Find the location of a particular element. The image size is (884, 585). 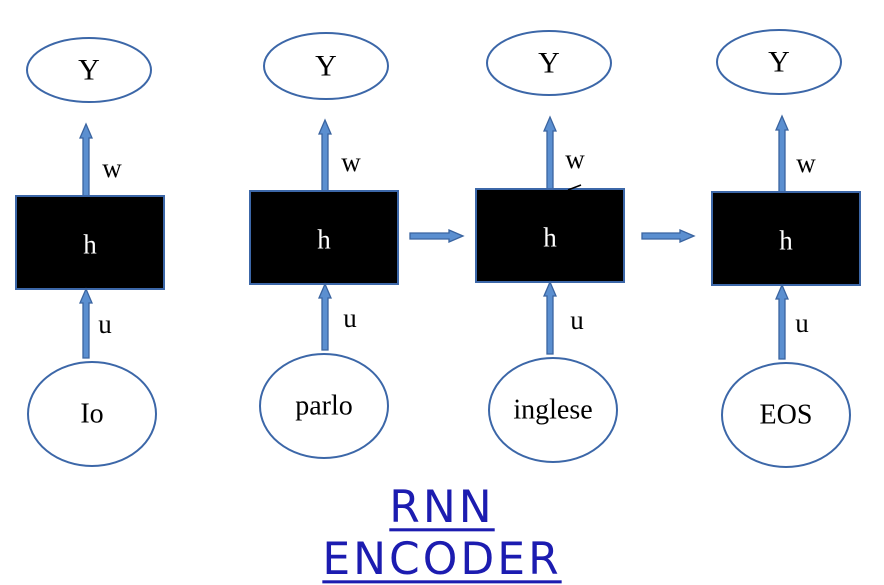

output-label-3: Y is located at coordinates (549, 63).